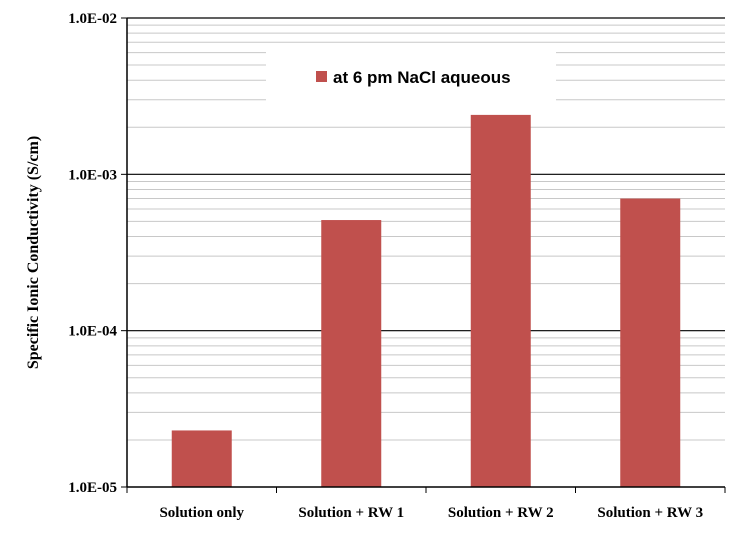 The width and height of the screenshot is (747, 536). What do you see at coordinates (97, 253) in the screenshot?
I see `y-tick-labels: 1.0E-05 1.0E-04 1.0E-03 1.0E-02` at bounding box center [97, 253].